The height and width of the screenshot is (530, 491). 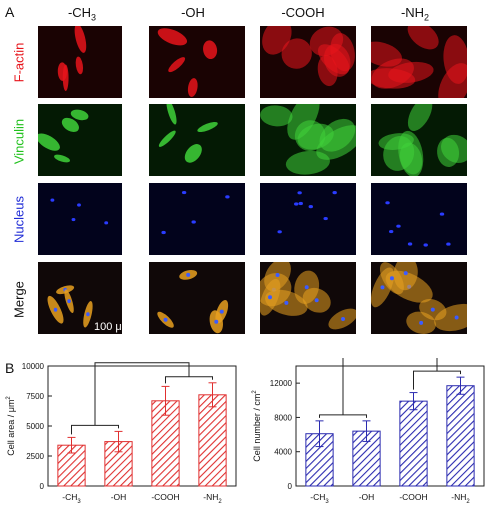 I want to click on scale-bar, so click(x=112, y=343).